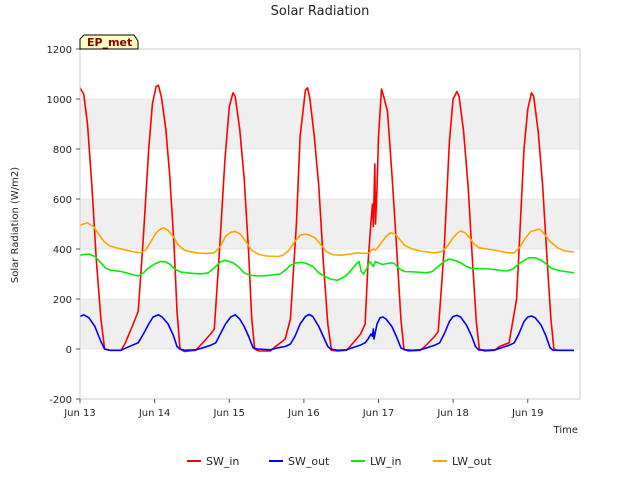 Image resolution: width=640 pixels, height=480 pixels. Describe the element at coordinates (565, 430) in the screenshot. I see `x-axis-label: Time` at that location.